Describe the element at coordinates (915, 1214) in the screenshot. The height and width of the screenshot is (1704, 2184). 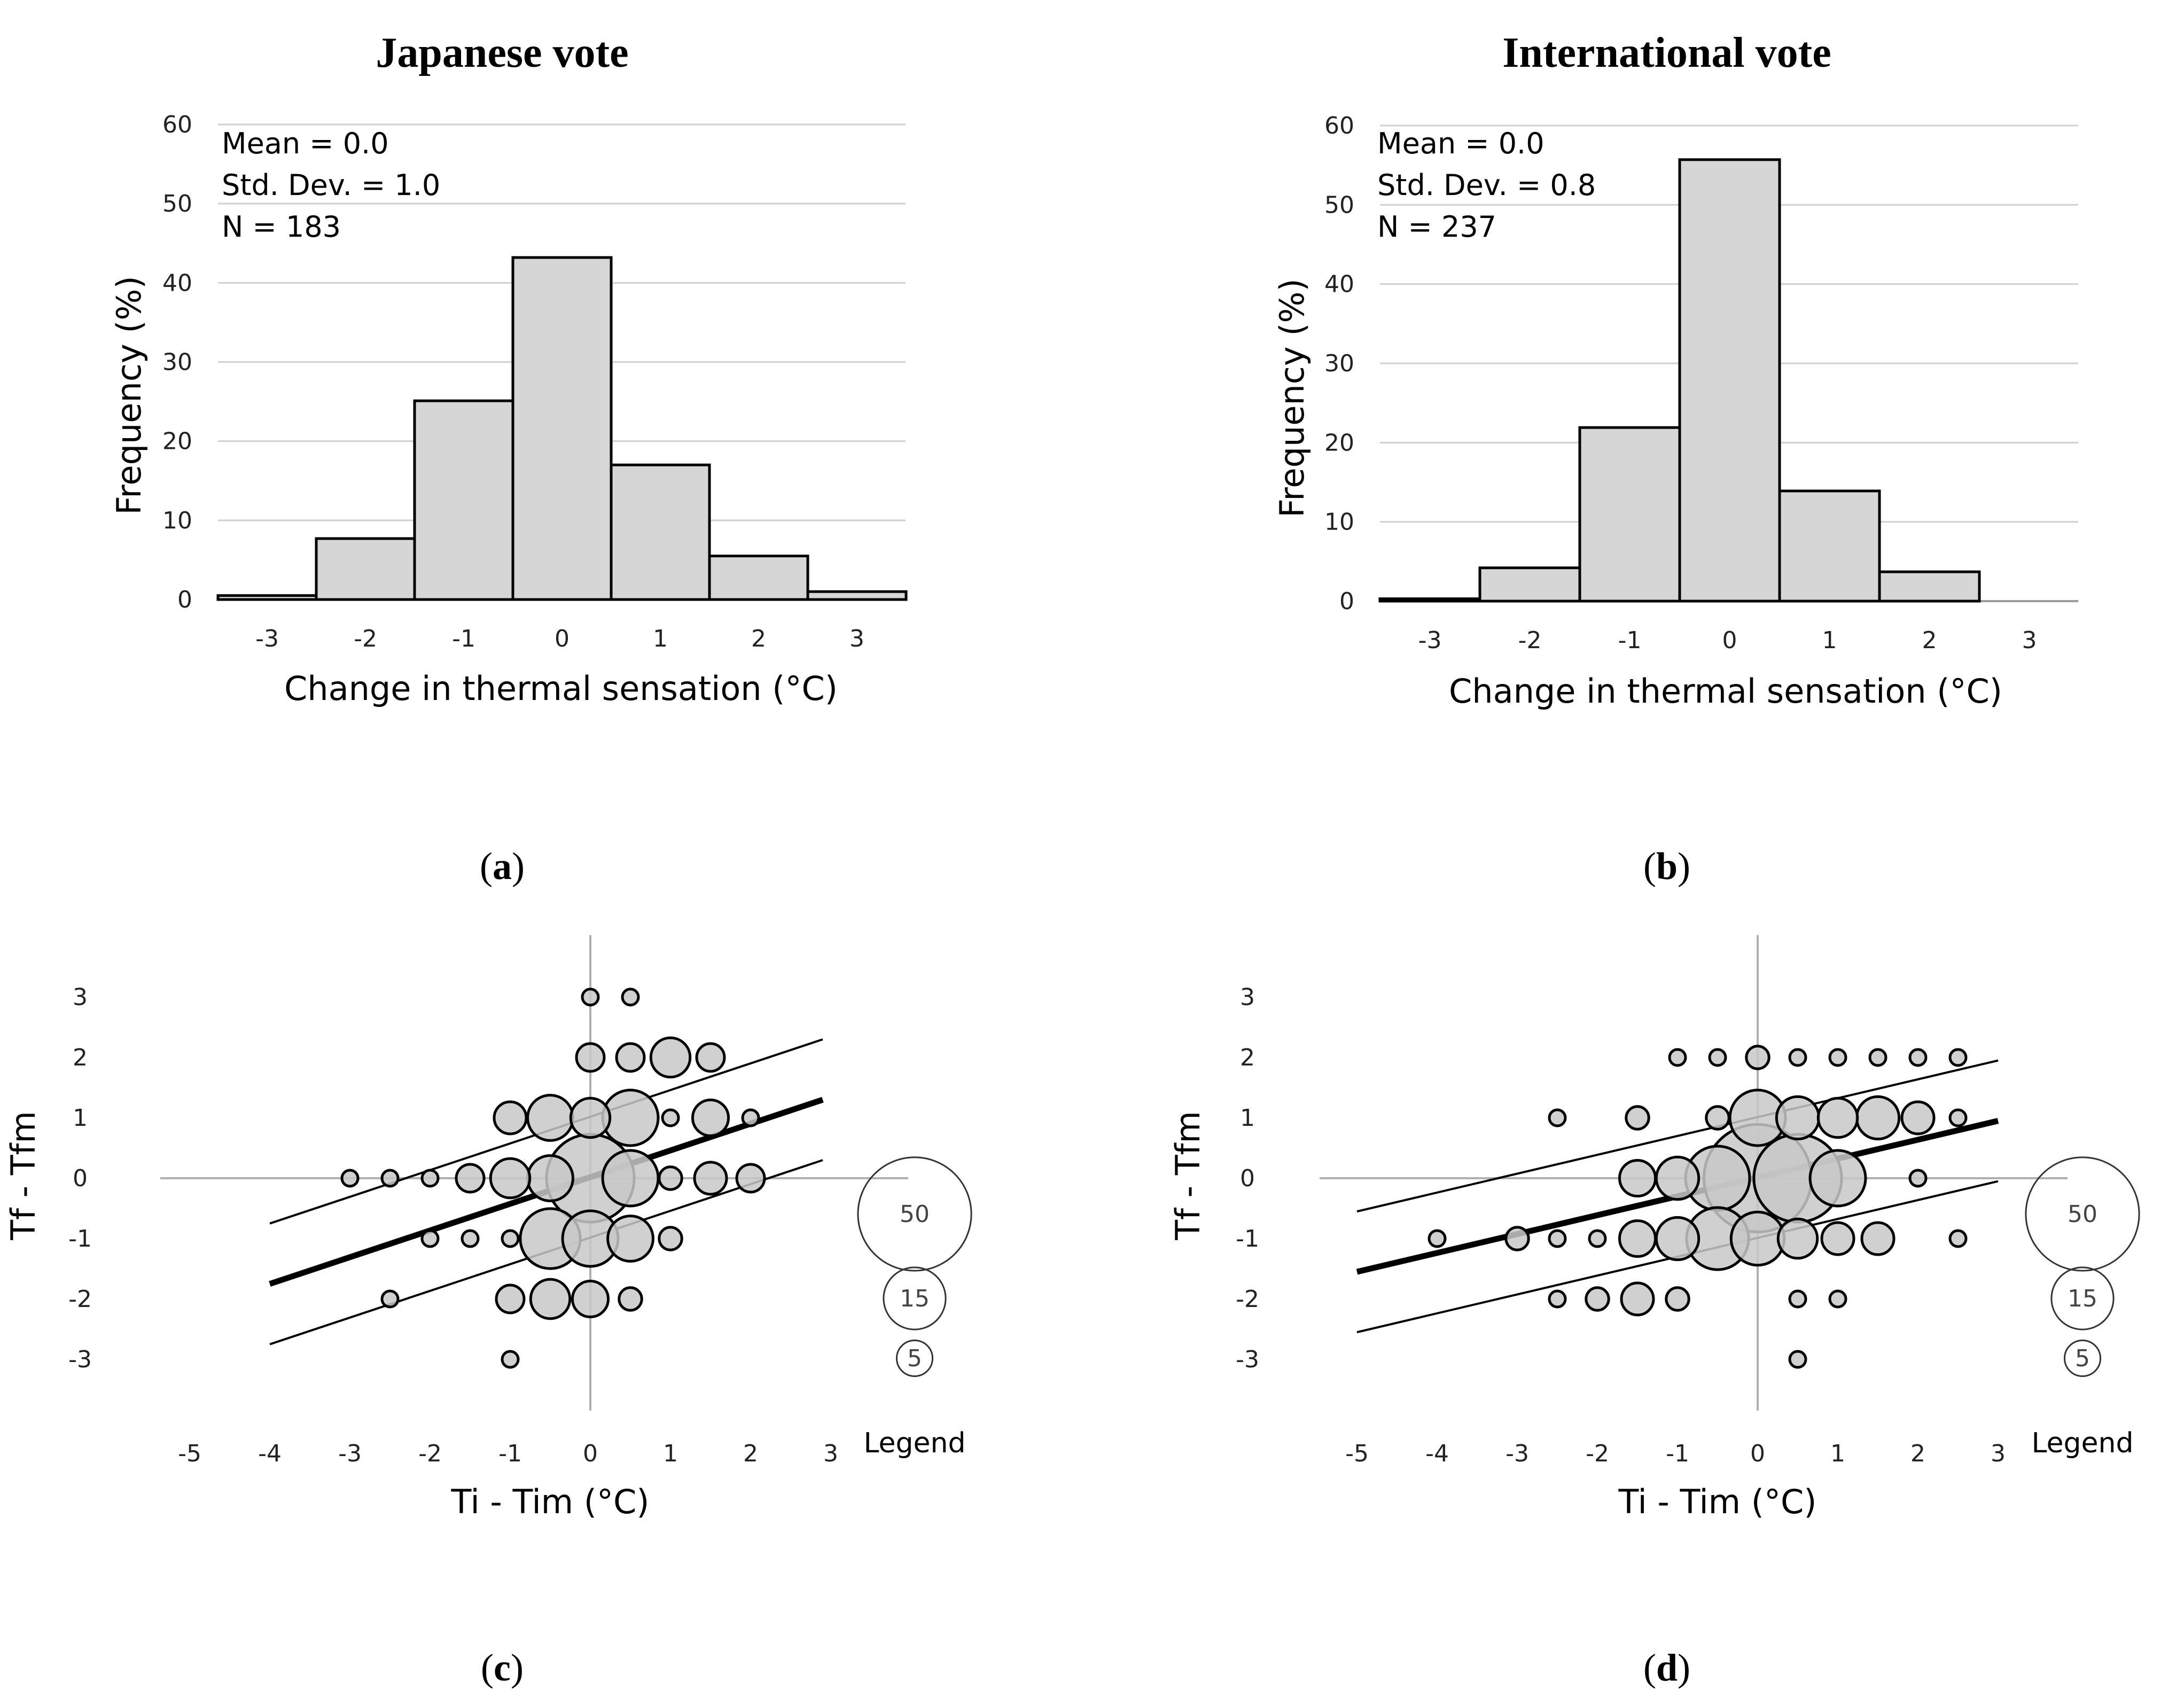
I see `legend-size-label: 50` at that location.